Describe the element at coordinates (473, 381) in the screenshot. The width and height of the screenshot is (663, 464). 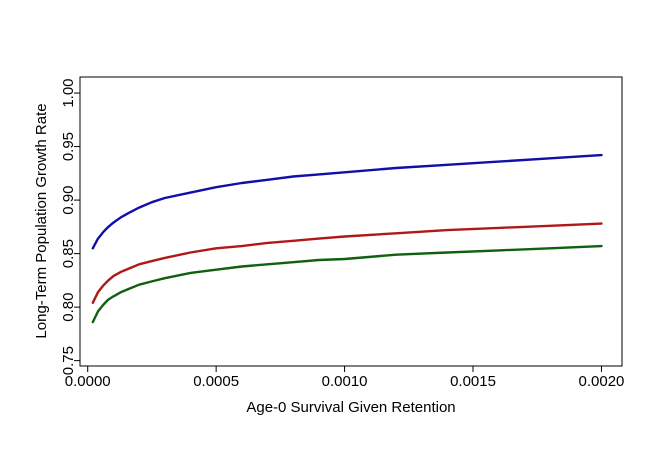
I see `x-tick-label: 0.0015` at that location.